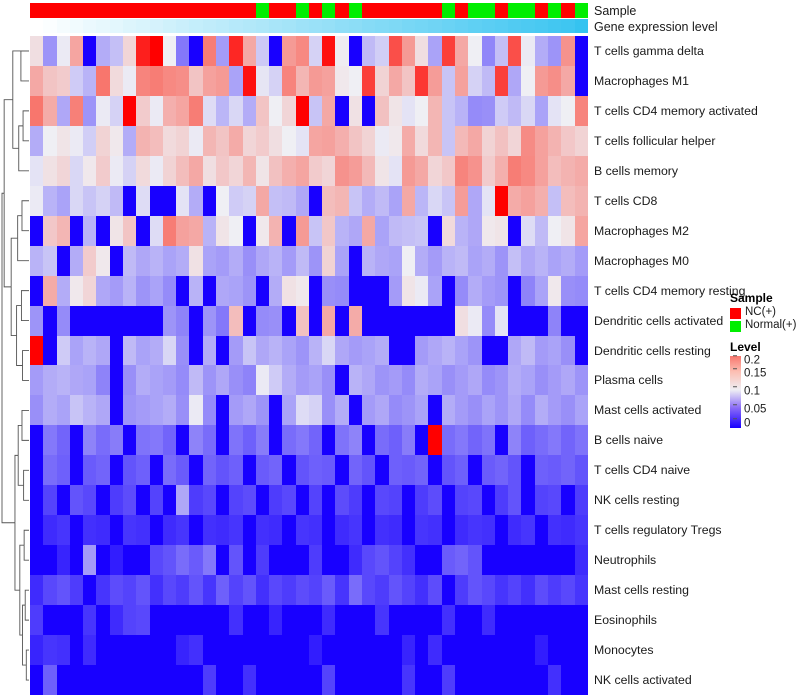  Describe the element at coordinates (309, 110) in the screenshot. I see `heatmap-row` at that location.